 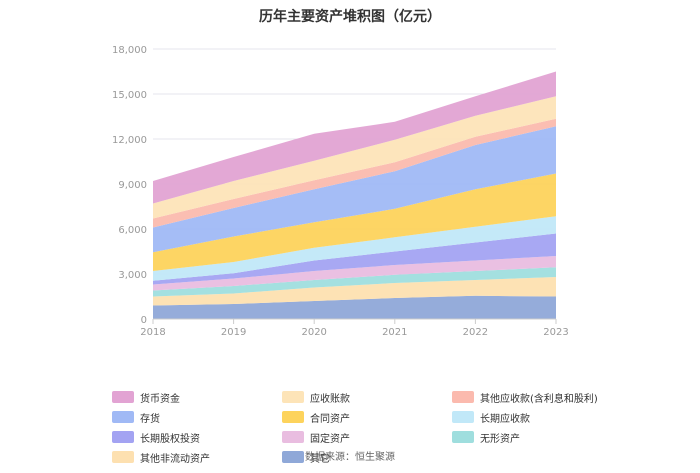 What do you see at coordinates (132, 185) in the screenshot?
I see `y-tick-label: 9,000` at bounding box center [132, 185].